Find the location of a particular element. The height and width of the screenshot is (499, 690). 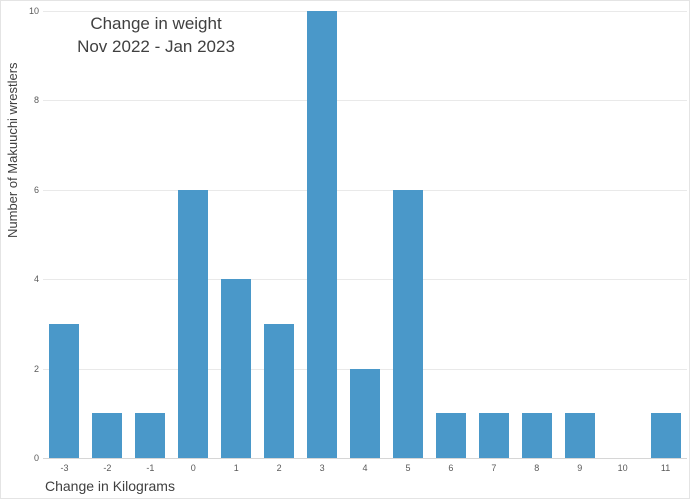

y-axis-title: Number of Makuuchi wrestlers is located at coordinates (12, 150).